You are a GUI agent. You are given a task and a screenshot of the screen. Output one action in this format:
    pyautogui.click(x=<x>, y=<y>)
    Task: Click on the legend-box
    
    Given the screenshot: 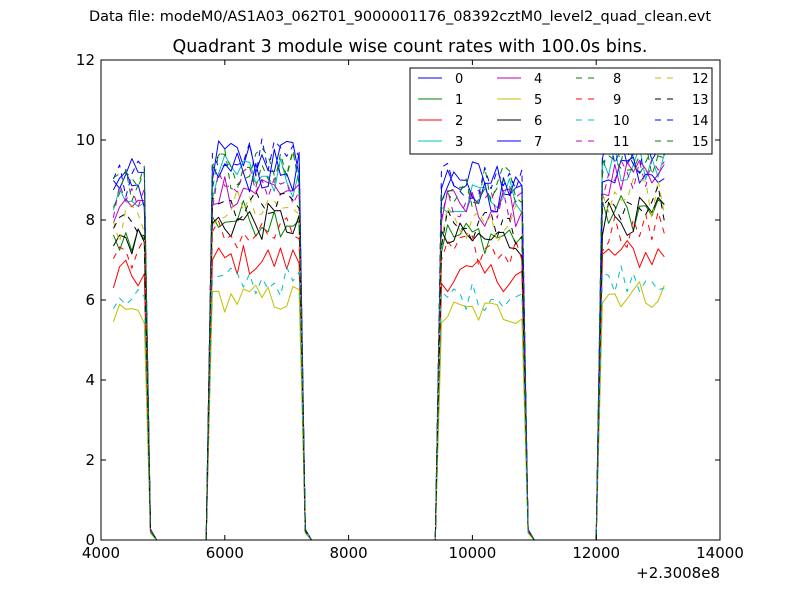 What is the action you would take?
    pyautogui.click(x=561, y=111)
    